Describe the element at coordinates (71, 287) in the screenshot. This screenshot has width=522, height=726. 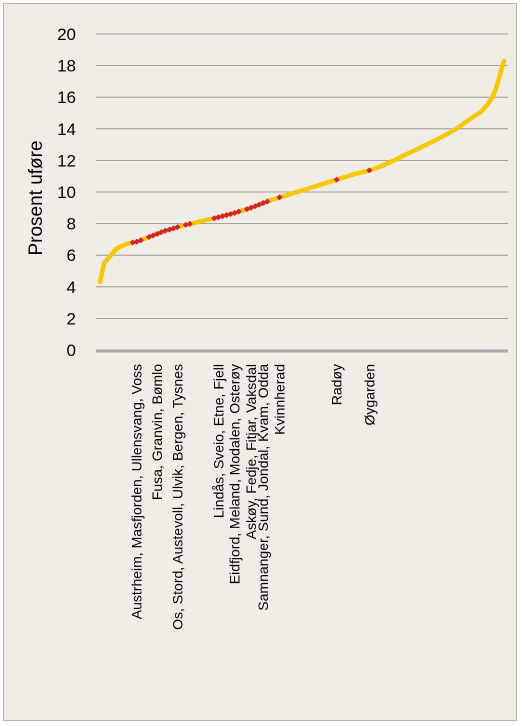
I see `y-tick-label: 4` at that location.